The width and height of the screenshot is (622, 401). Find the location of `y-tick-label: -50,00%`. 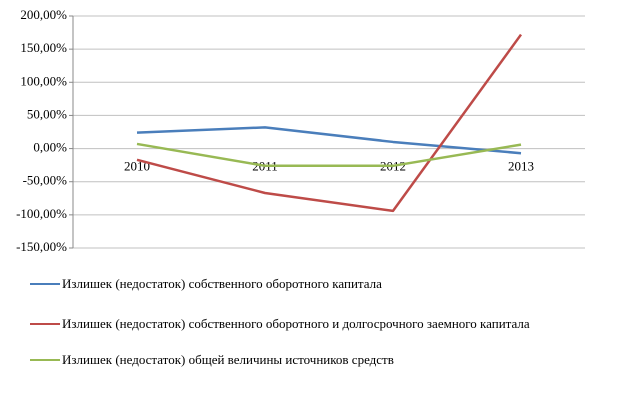

y-tick-label: -50,00% is located at coordinates (45, 180).